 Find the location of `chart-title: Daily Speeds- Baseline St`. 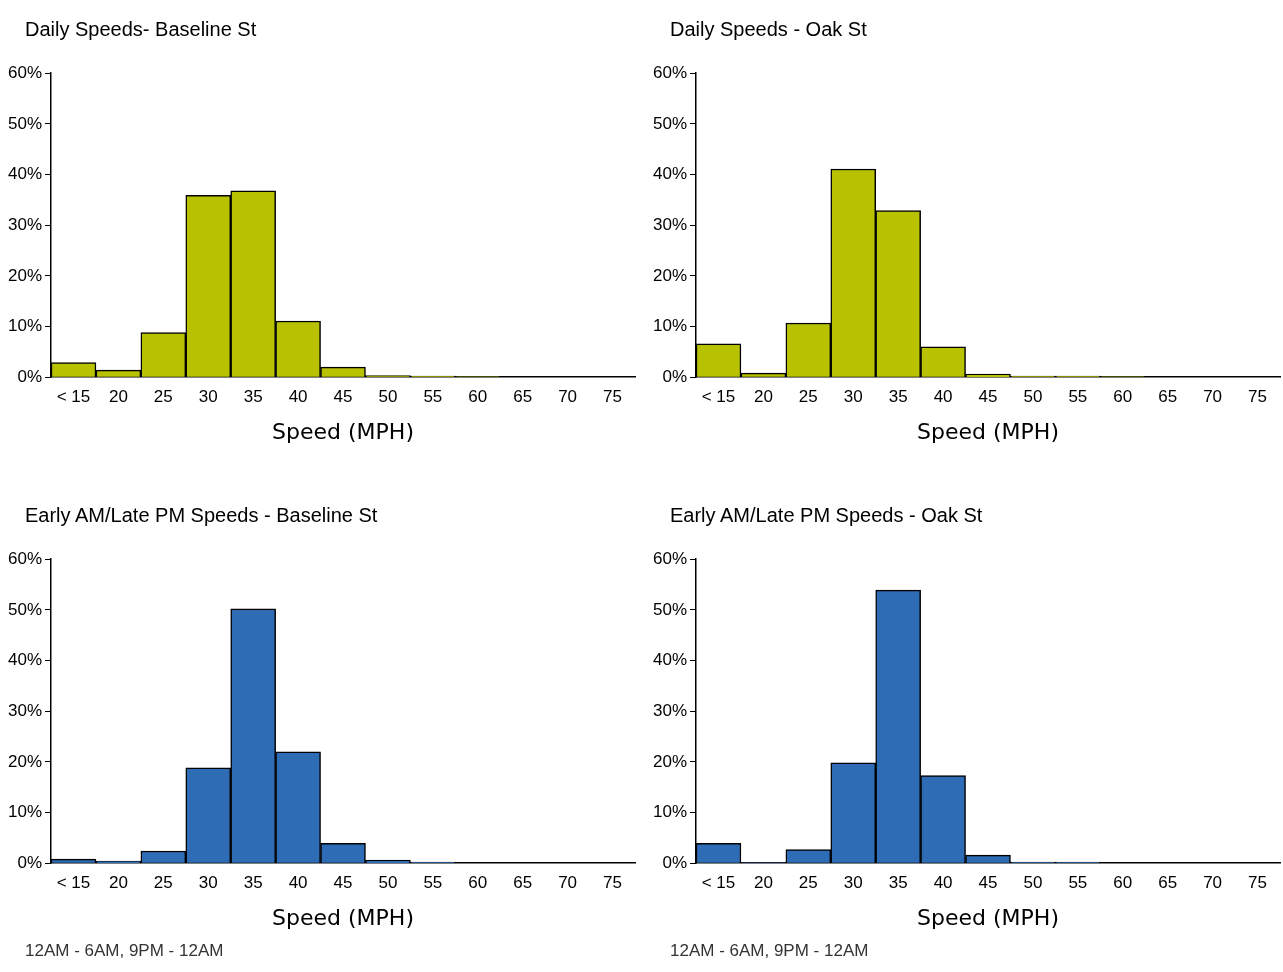

chart-title: Daily Speeds- Baseline St is located at coordinates (141, 29).